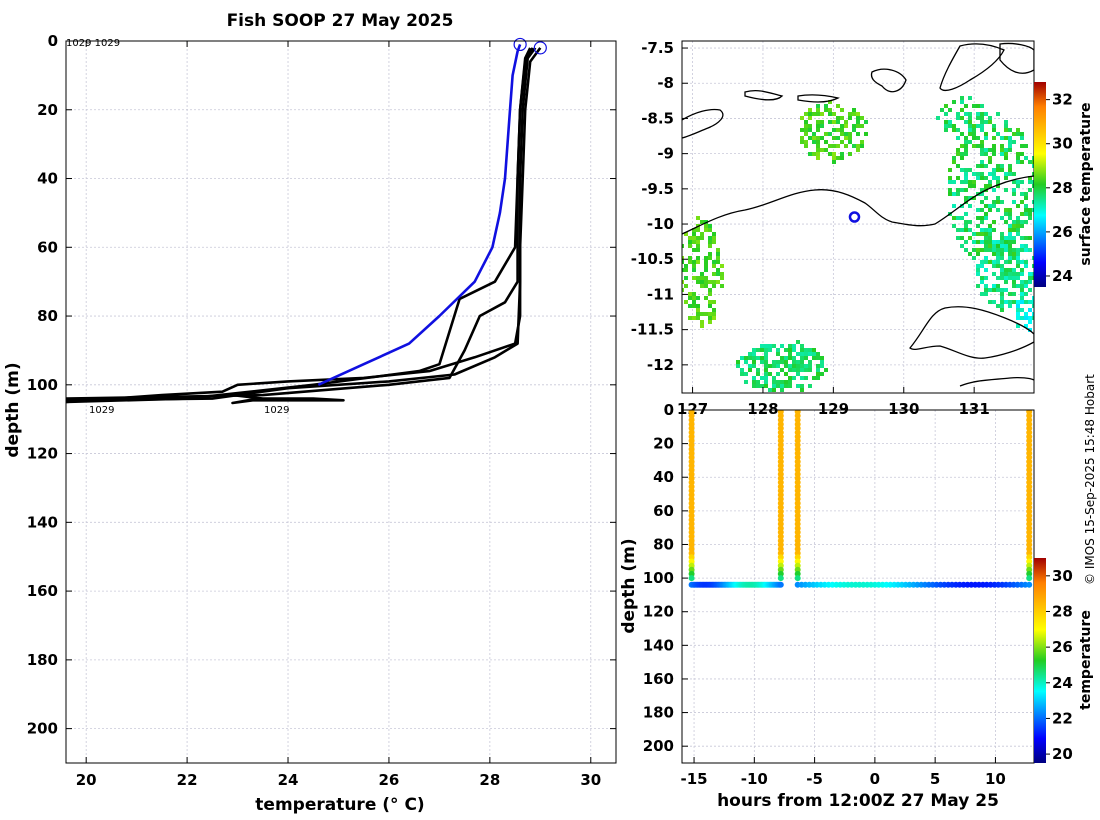 This screenshot has width=1100, height=820. Describe the element at coordinates (833, 409) in the screenshot. I see `map-xtick-label: 129` at that location.